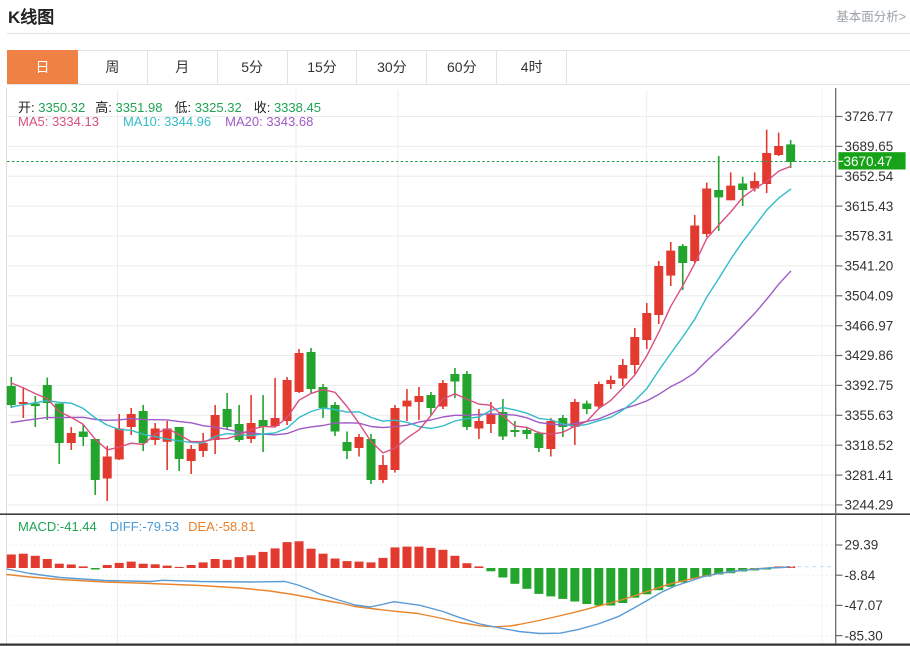 The width and height of the screenshot is (910, 646). Describe the element at coordinates (862, 545) in the screenshot. I see `svg-text: 29.39` at that location.